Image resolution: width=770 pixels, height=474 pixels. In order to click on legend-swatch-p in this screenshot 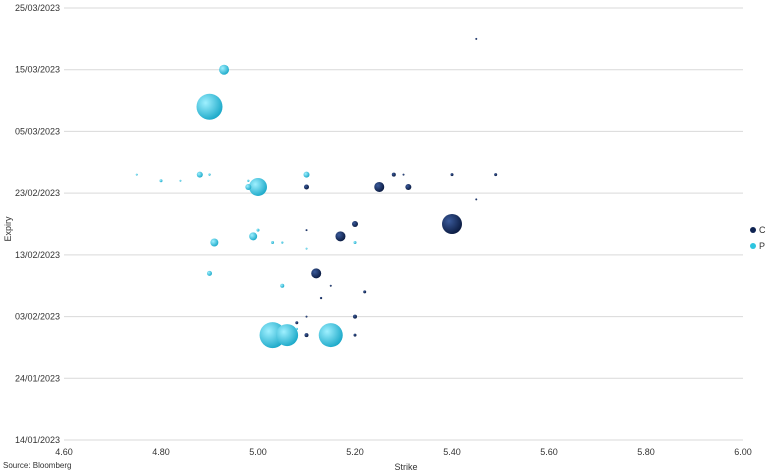, I will do `click(753, 246)`.